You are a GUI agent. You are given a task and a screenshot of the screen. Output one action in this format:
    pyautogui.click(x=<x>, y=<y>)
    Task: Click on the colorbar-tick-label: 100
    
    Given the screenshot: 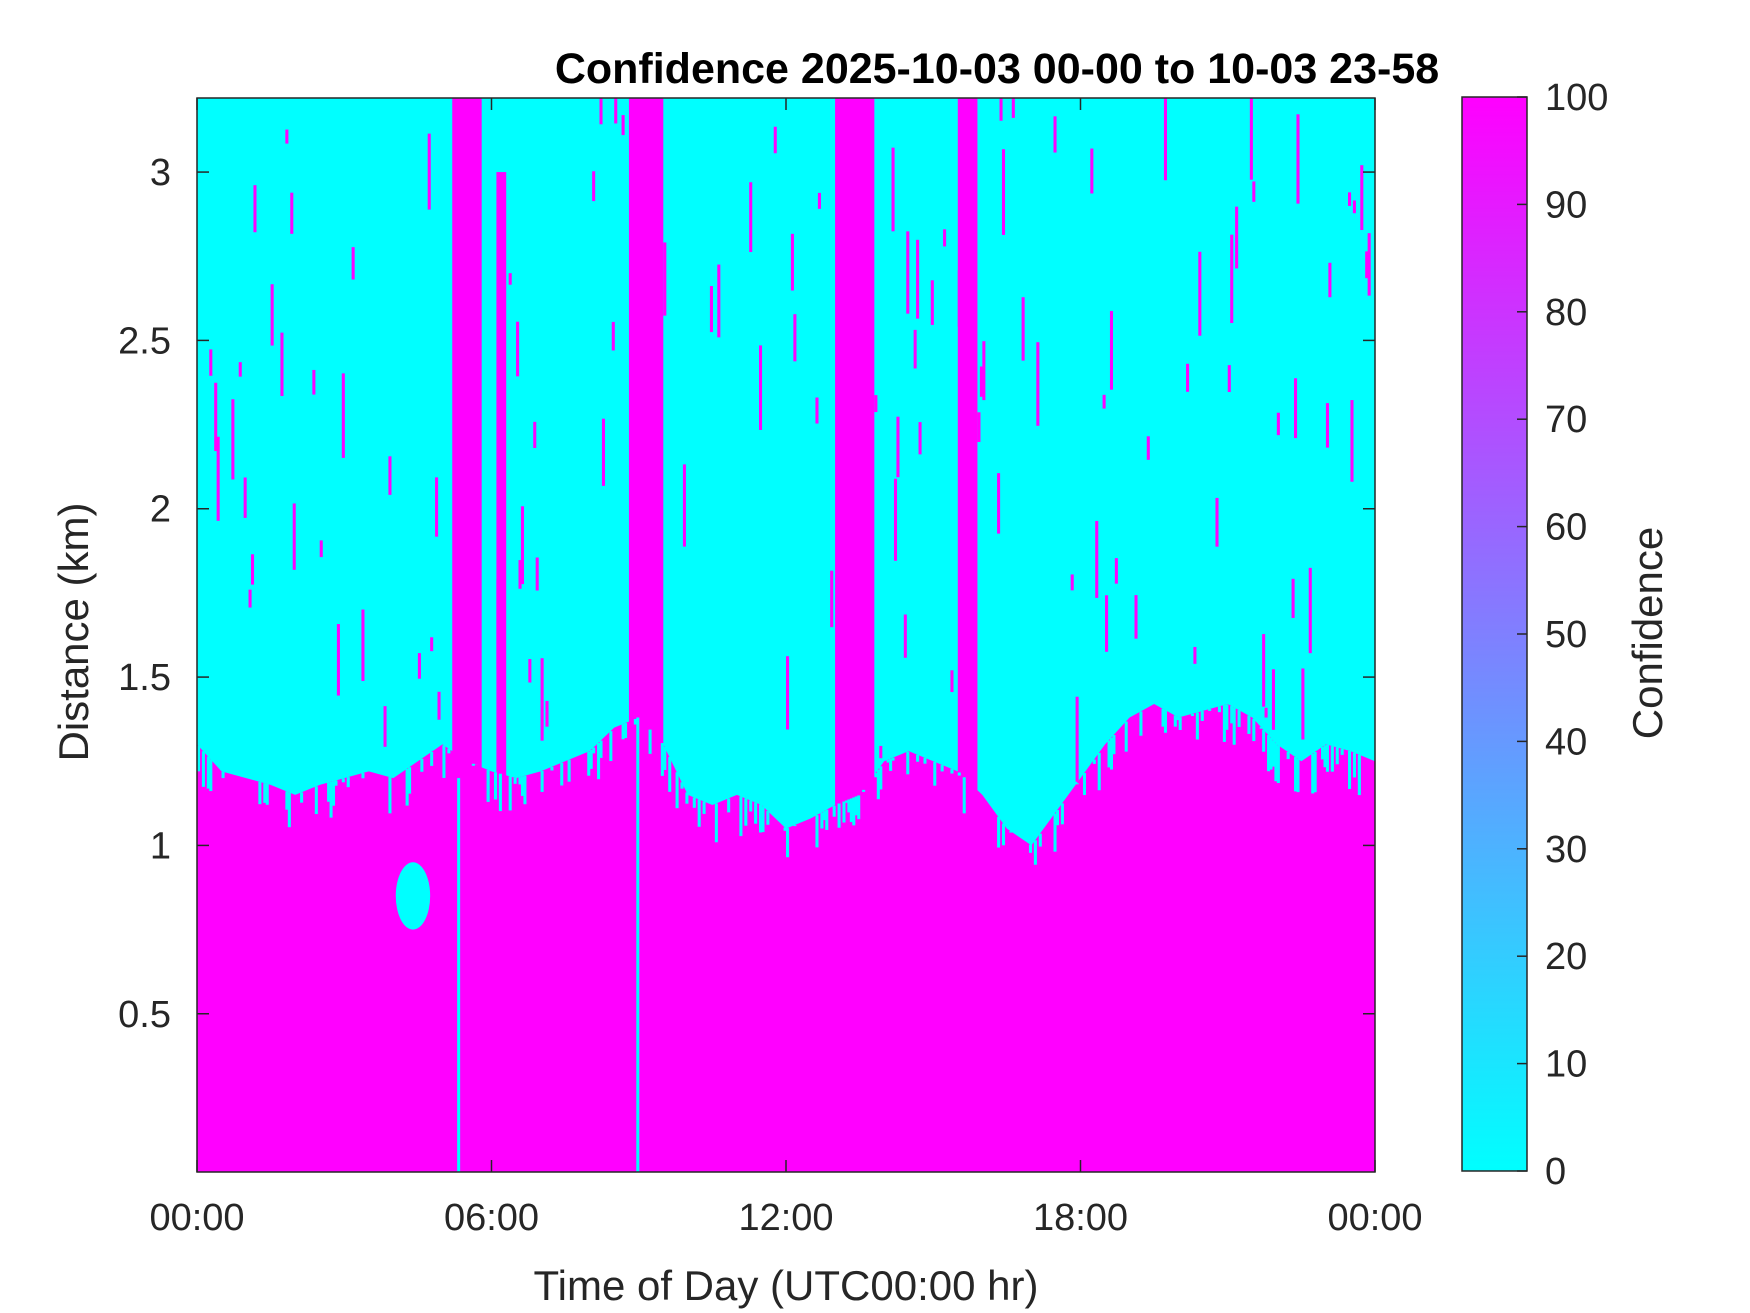 What is the action you would take?
    pyautogui.click(x=1576, y=98)
    